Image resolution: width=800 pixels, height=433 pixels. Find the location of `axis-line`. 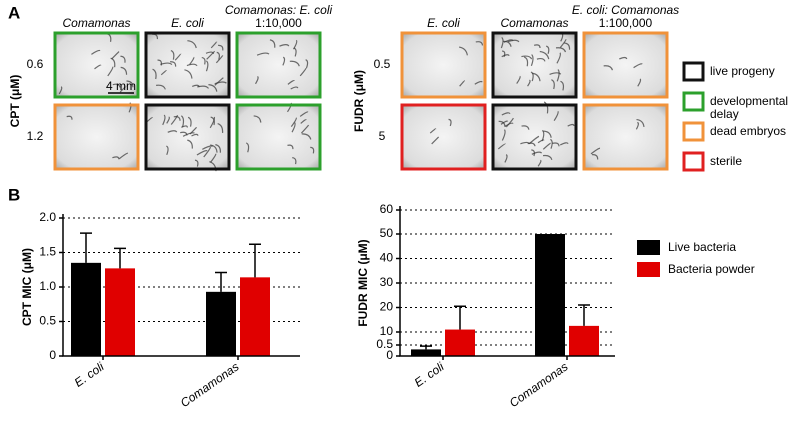

axis-line is located at coordinates (181, 285).